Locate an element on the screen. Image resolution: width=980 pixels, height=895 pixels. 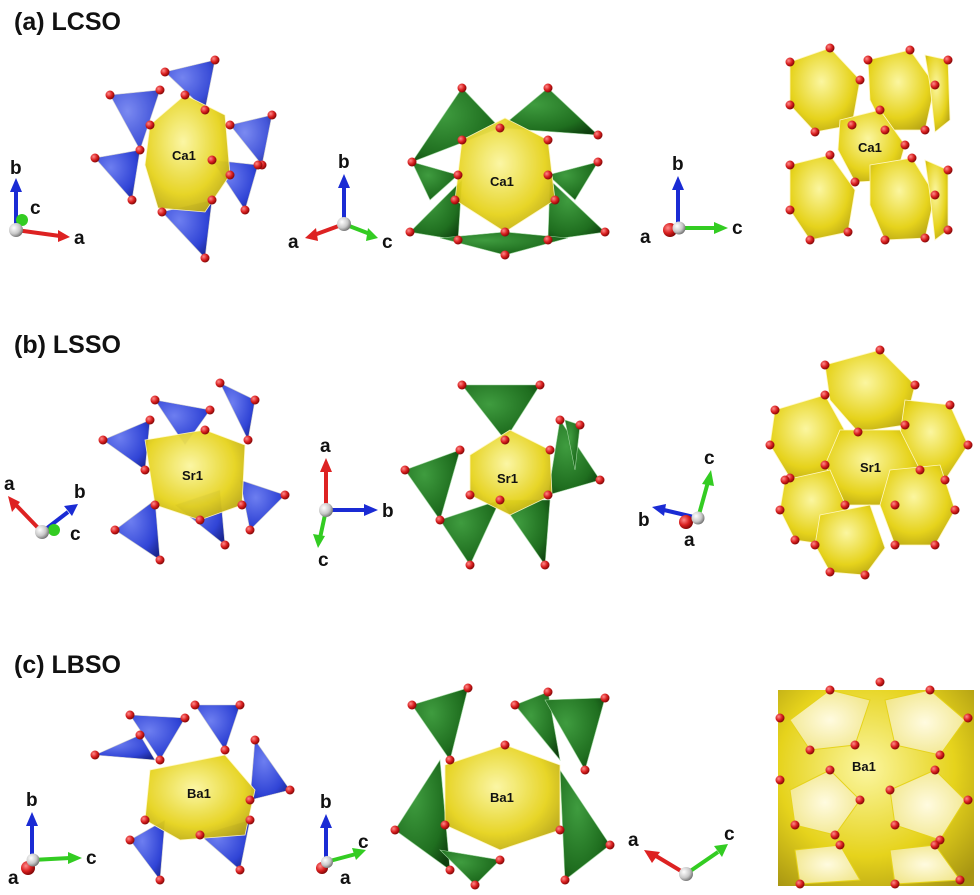
structure-c1: Ba1 is located at coordinates (192, 792).